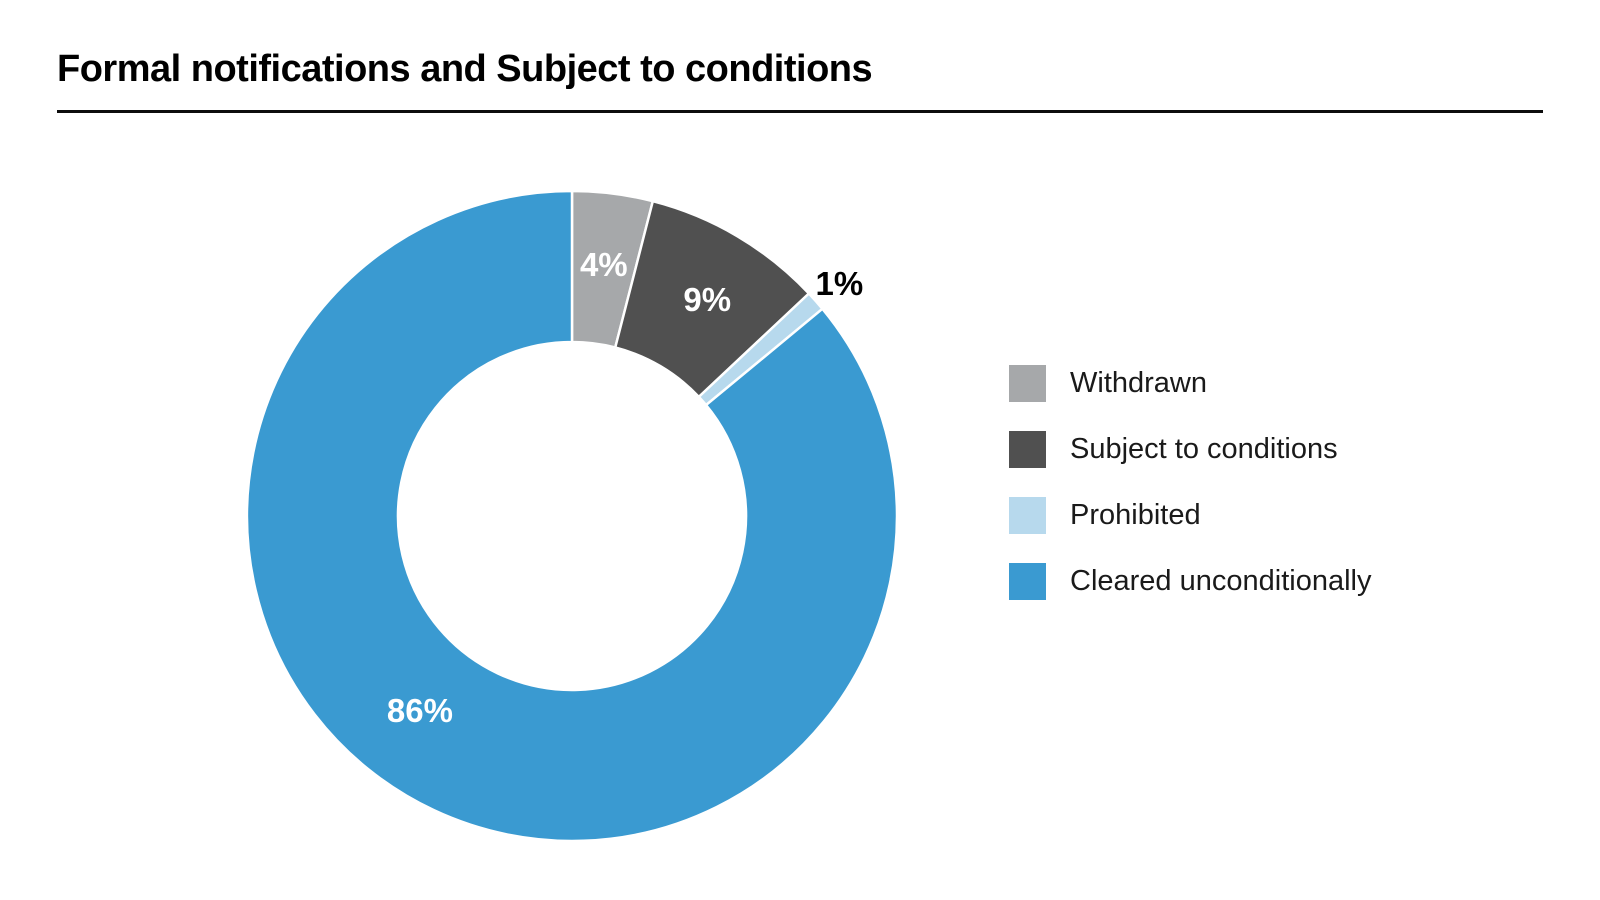 This screenshot has height=900, width=1600. What do you see at coordinates (1027, 449) in the screenshot?
I see `legend-swatch-subject-to-conditions` at bounding box center [1027, 449].